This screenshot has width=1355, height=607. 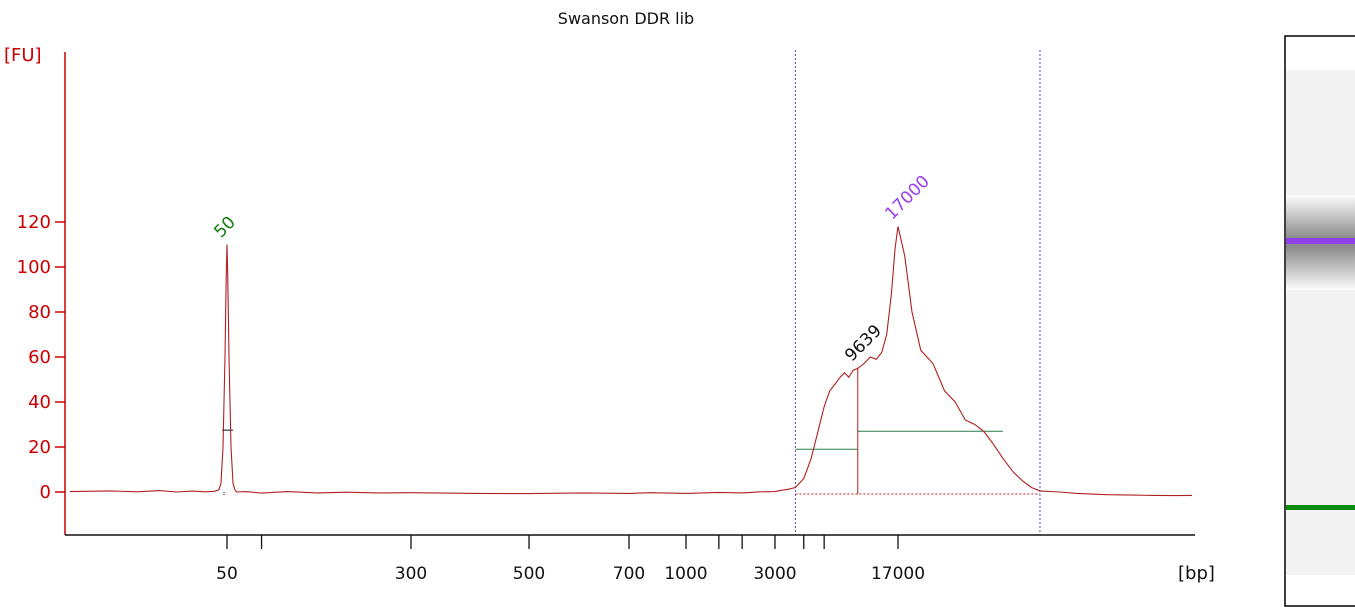 I want to click on gel-band-upper, so click(x=1320, y=241).